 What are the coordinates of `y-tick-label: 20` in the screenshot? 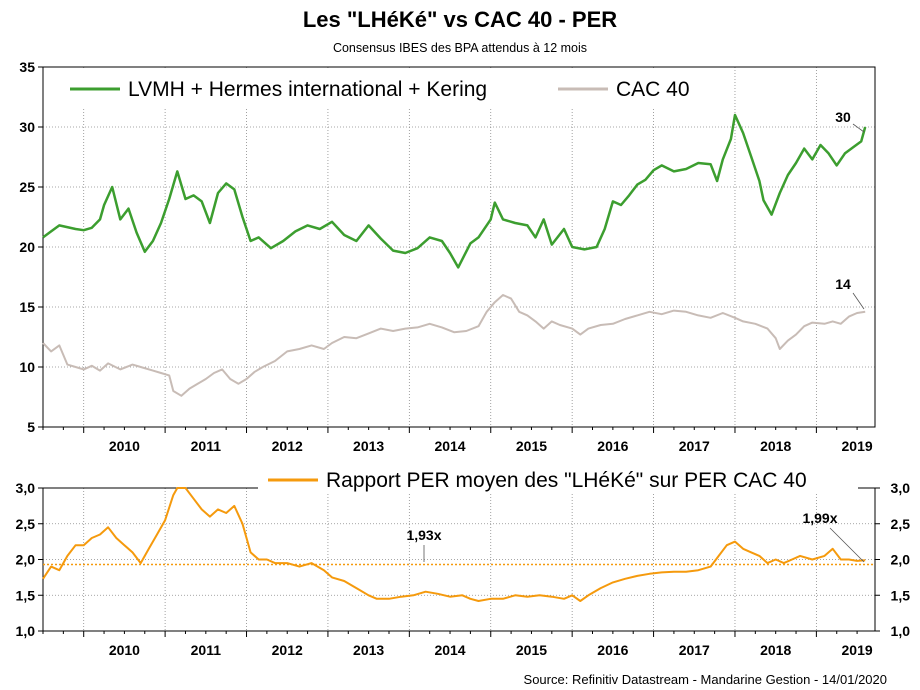 It's located at (27, 247).